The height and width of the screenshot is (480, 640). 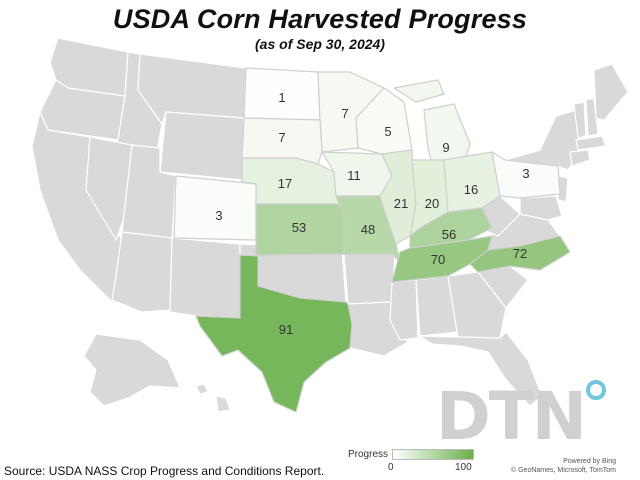 I want to click on label-MI: 9, so click(x=445, y=147).